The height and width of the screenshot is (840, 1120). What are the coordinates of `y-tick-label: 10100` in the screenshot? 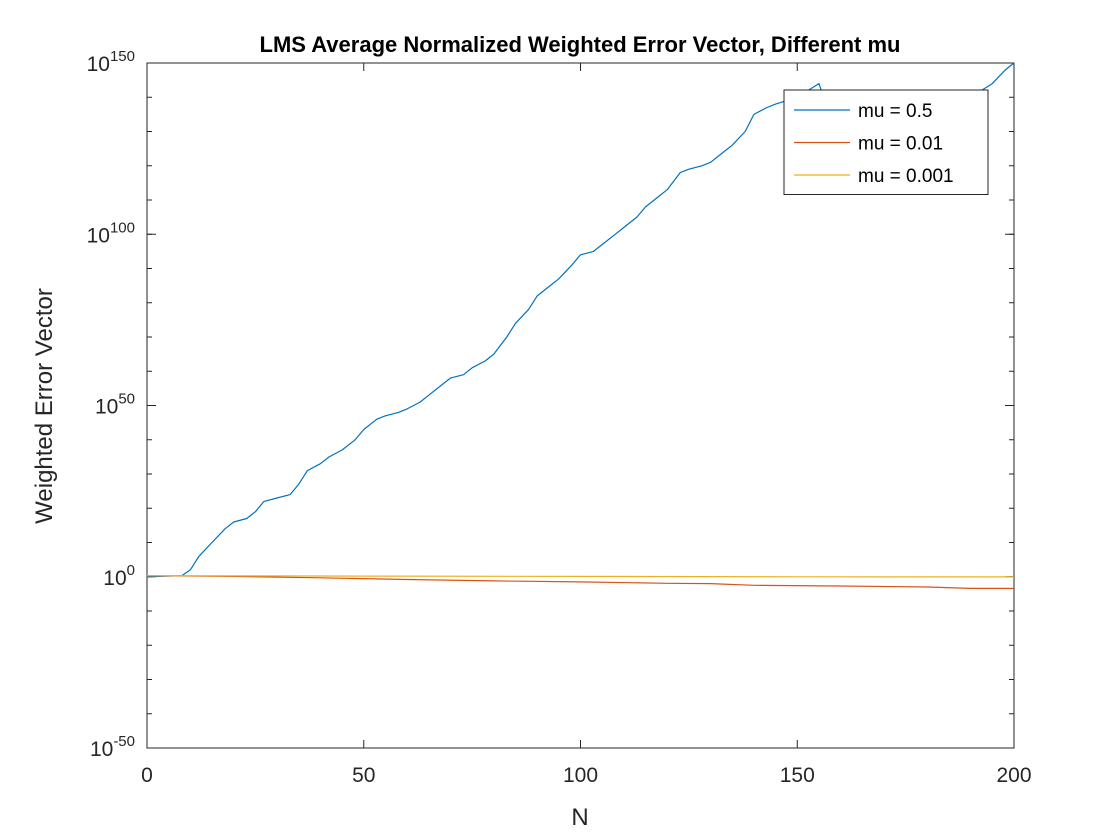 It's located at (111, 233).